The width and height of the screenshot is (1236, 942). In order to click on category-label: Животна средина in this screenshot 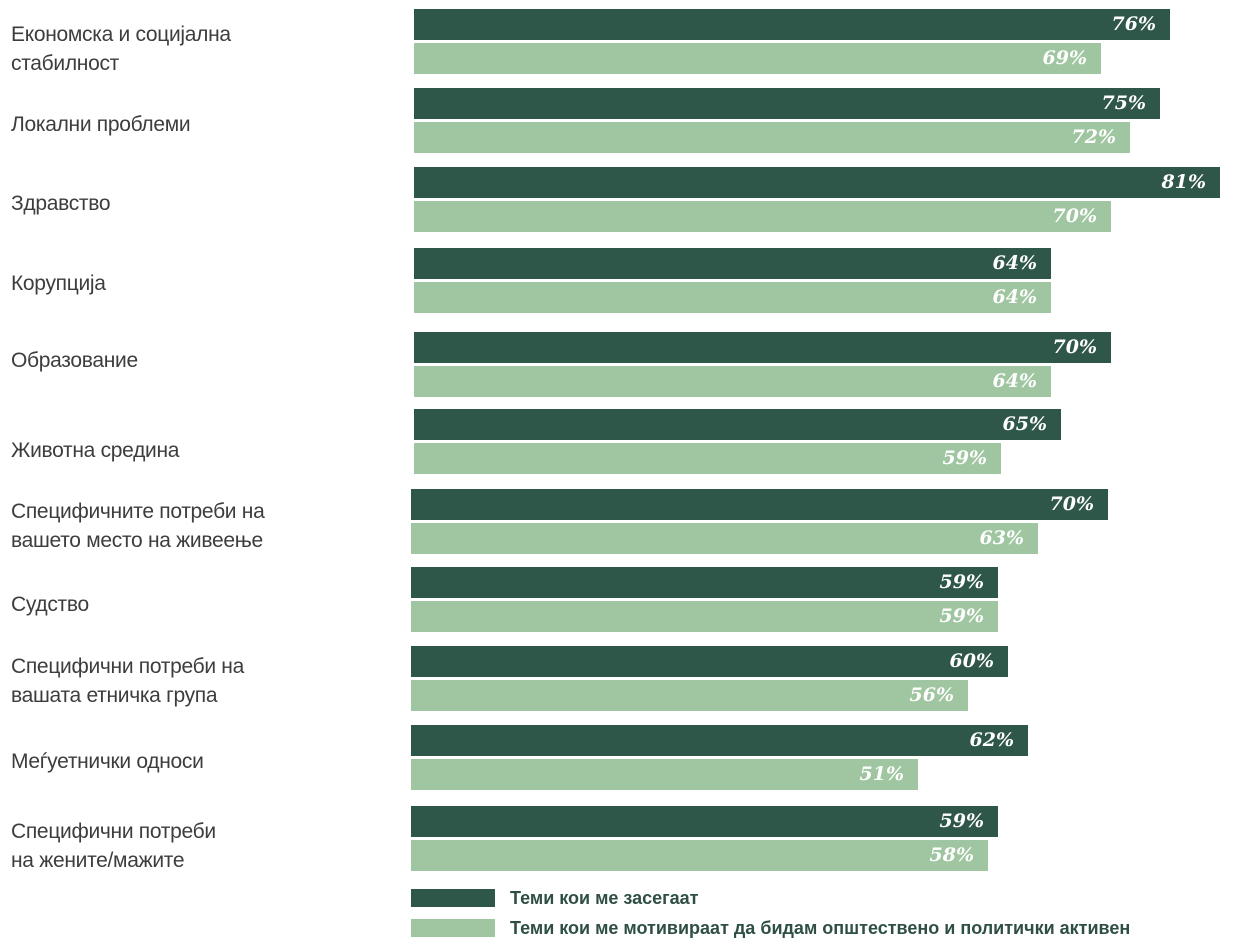, I will do `click(95, 450)`.